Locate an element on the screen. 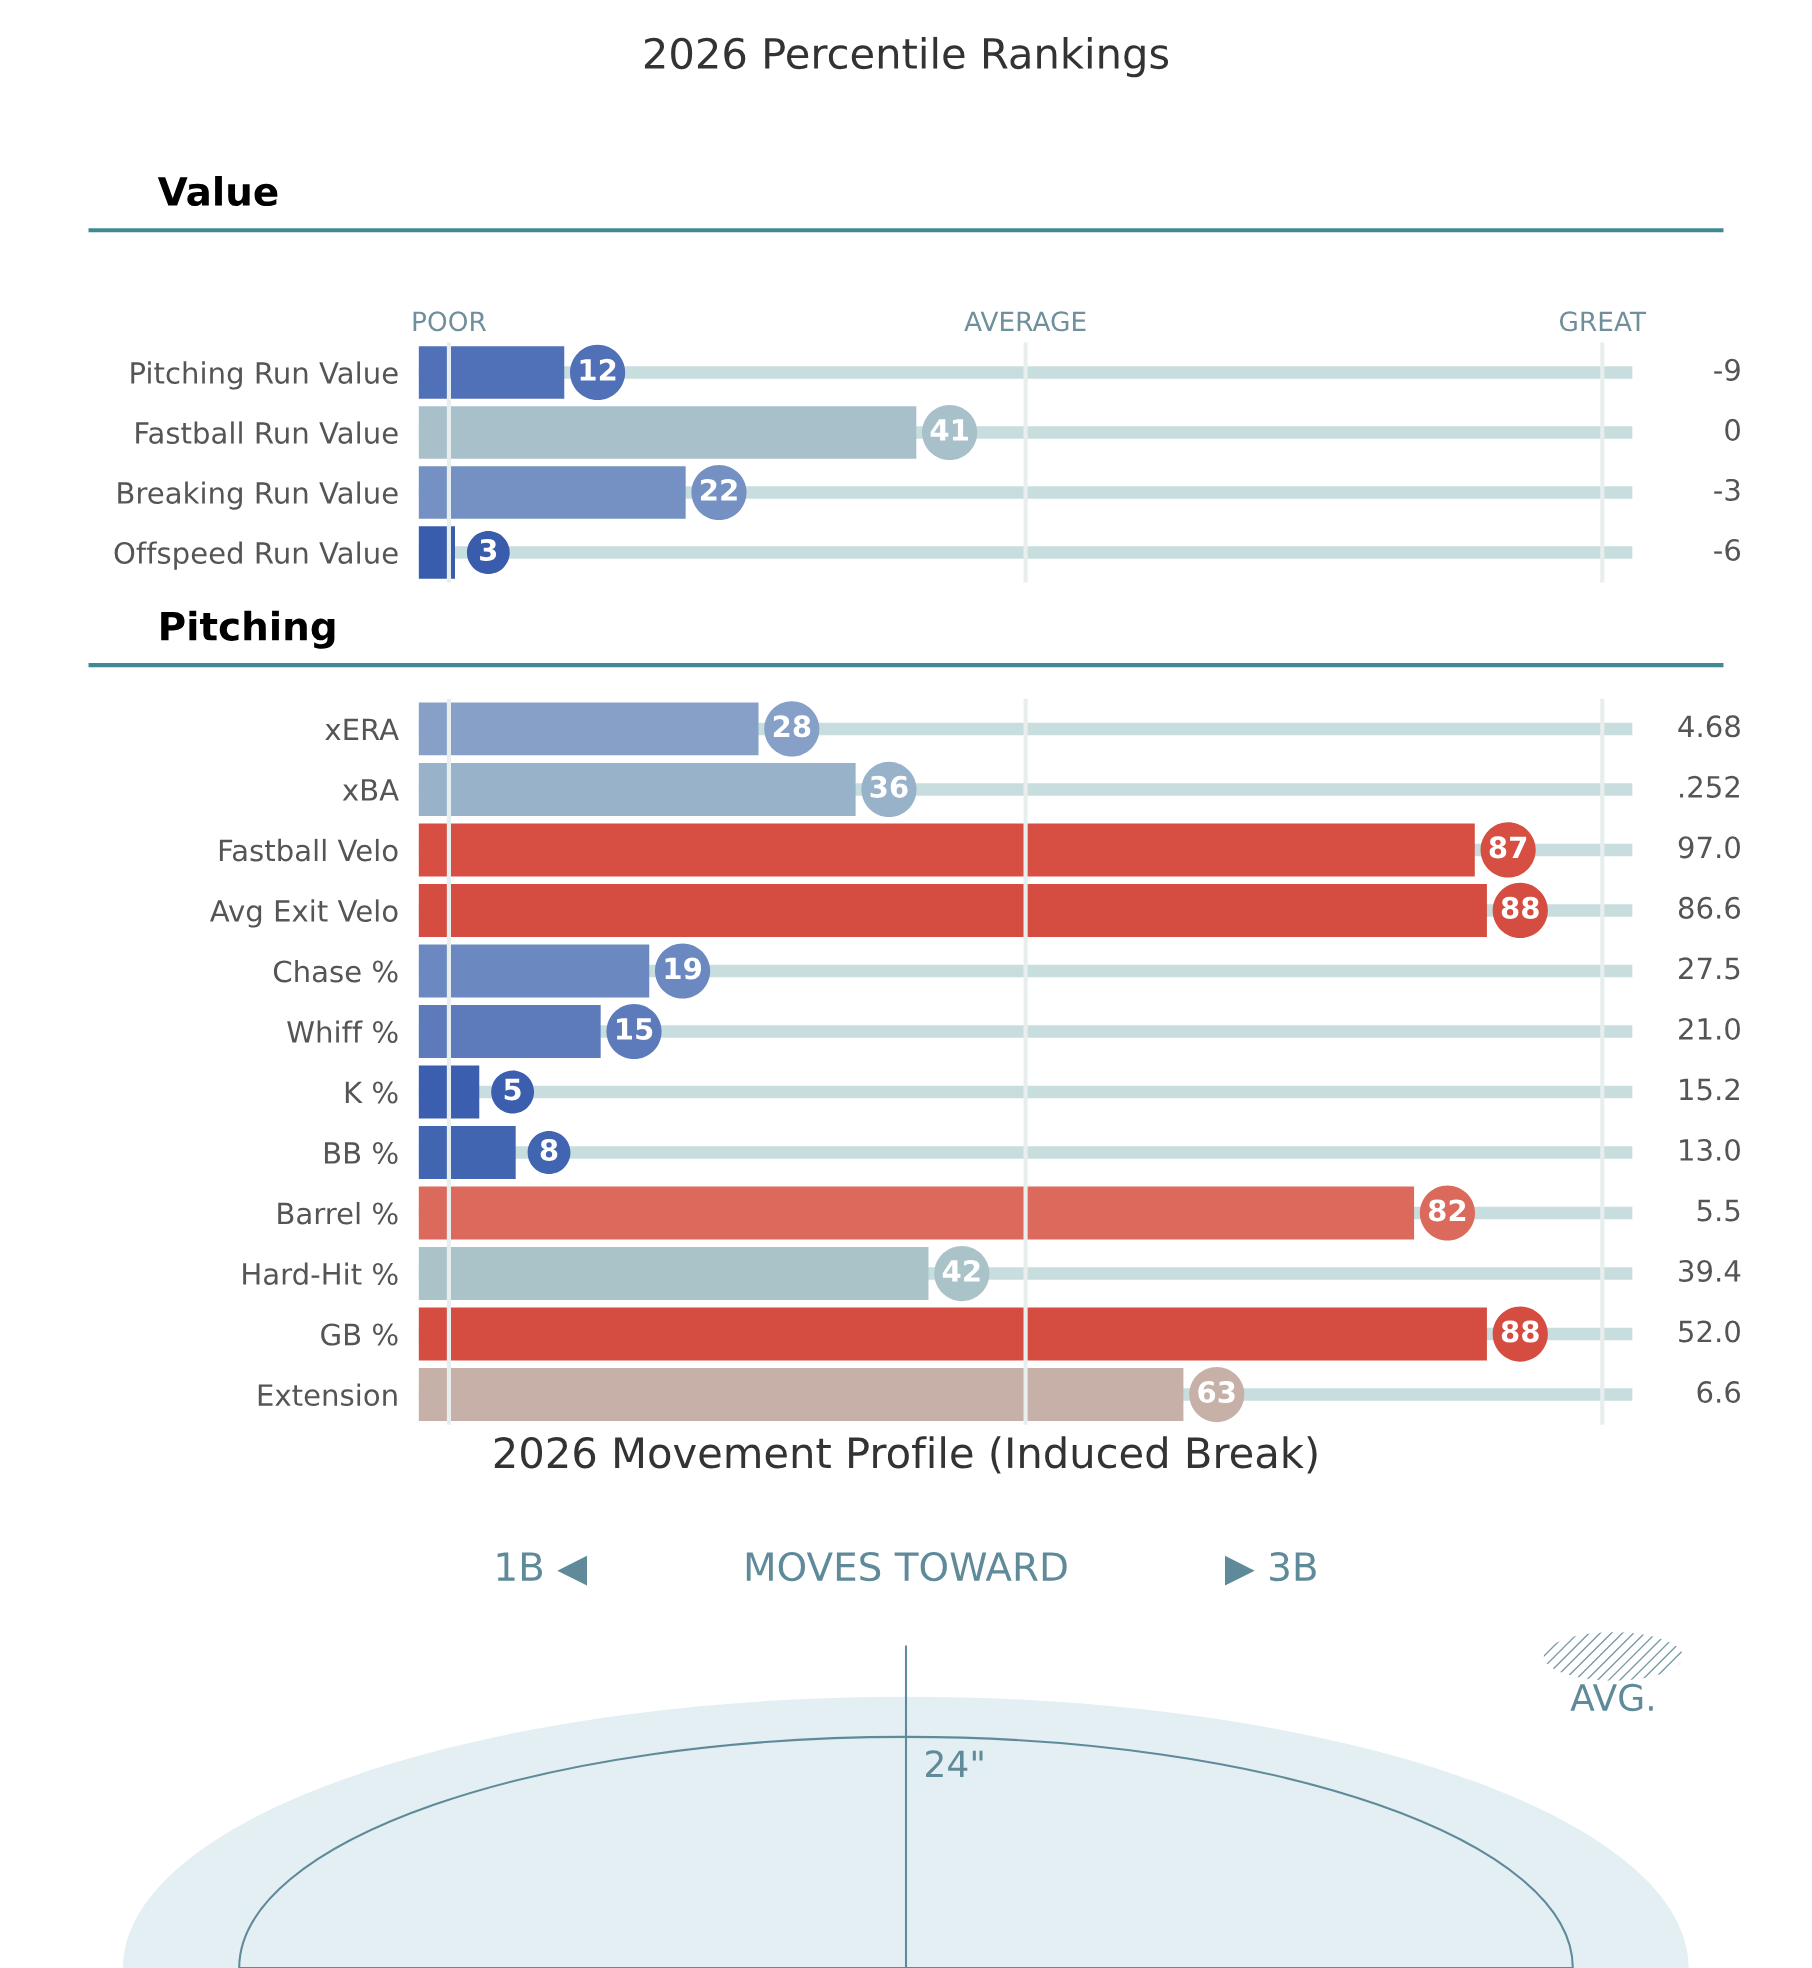 This screenshot has height=1968, width=1812. y-tick-label: Barrel % is located at coordinates (338, 1213).